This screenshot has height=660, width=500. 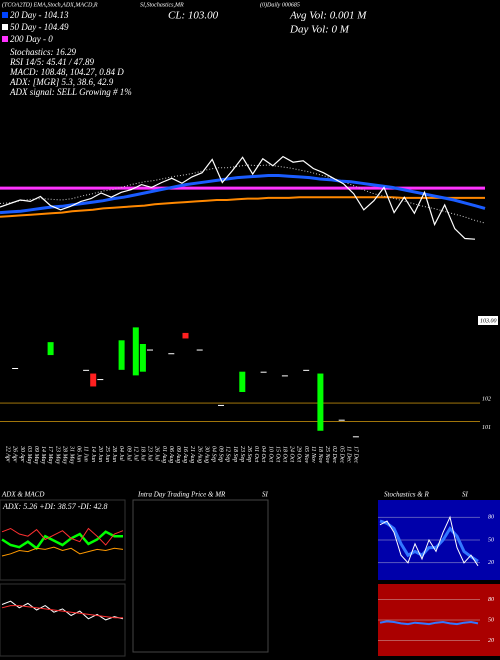 I want to click on dotted-line, so click(x=243, y=194).